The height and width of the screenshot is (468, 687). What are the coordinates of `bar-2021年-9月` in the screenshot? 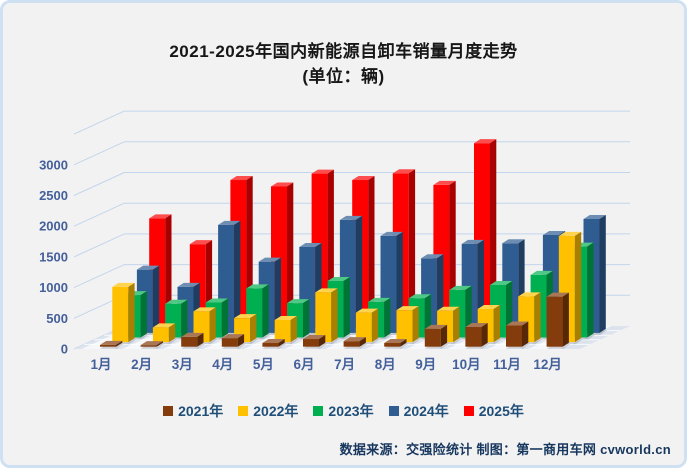 It's located at (436, 336).